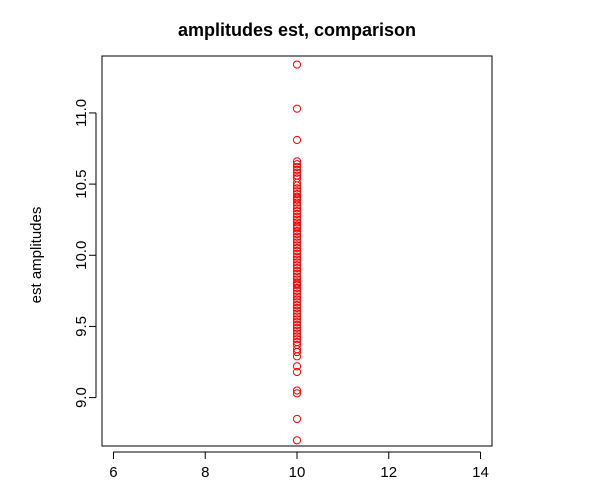 The height and width of the screenshot is (487, 595). I want to click on x-axis: 6 8 10 12 14, so click(299, 466).